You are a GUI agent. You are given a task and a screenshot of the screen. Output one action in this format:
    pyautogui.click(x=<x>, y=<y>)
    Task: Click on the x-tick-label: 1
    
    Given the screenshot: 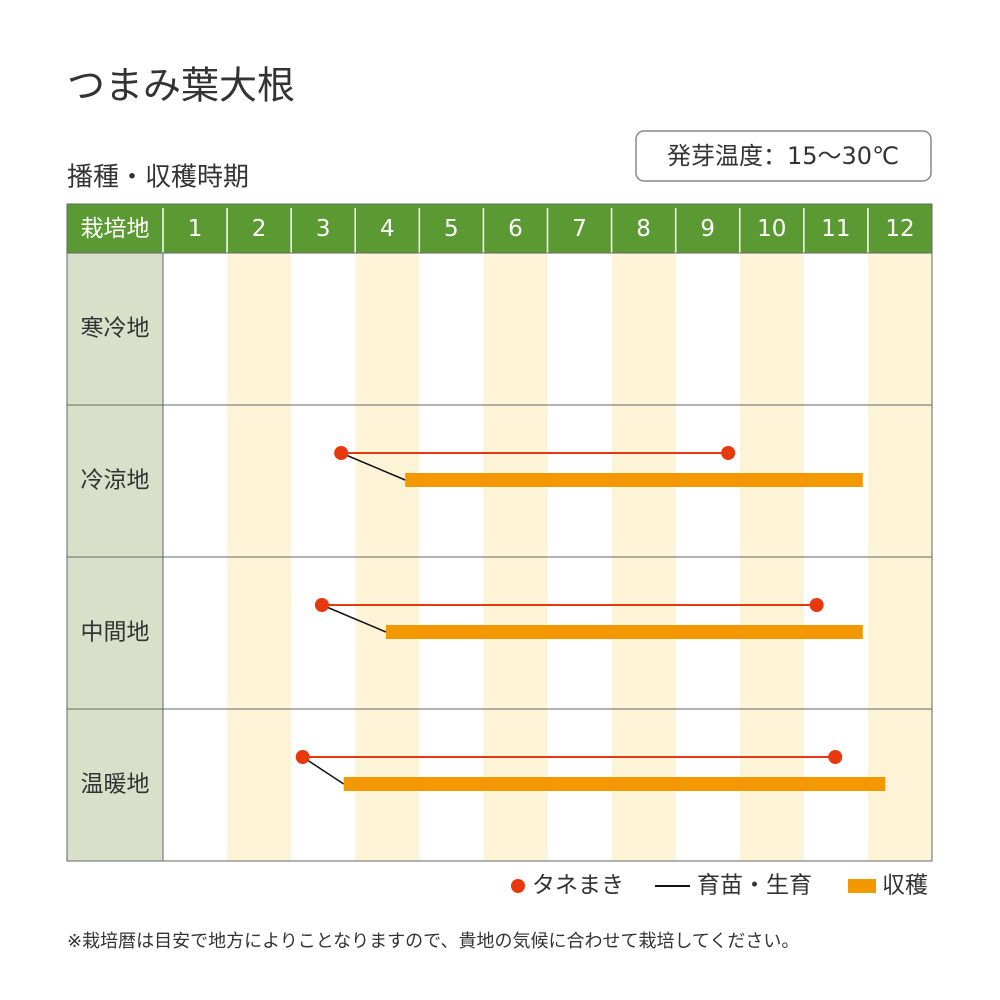 What is the action you would take?
    pyautogui.click(x=195, y=229)
    